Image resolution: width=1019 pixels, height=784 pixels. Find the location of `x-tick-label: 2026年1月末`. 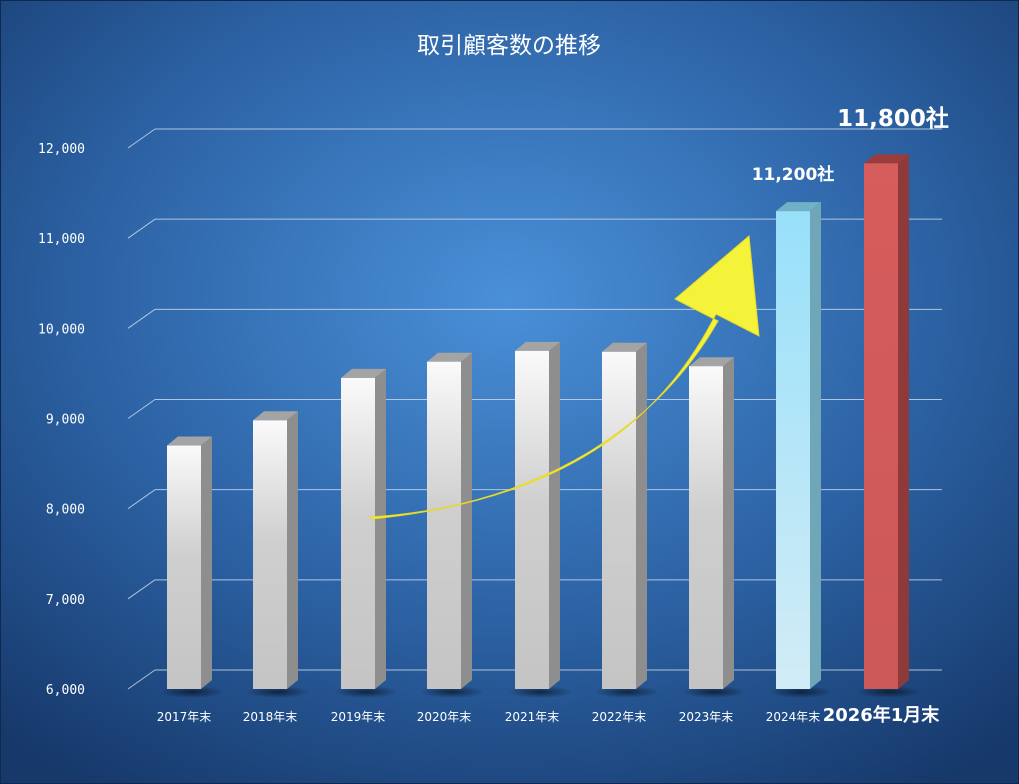

x-tick-label: 2026年1月末 is located at coordinates (882, 715).